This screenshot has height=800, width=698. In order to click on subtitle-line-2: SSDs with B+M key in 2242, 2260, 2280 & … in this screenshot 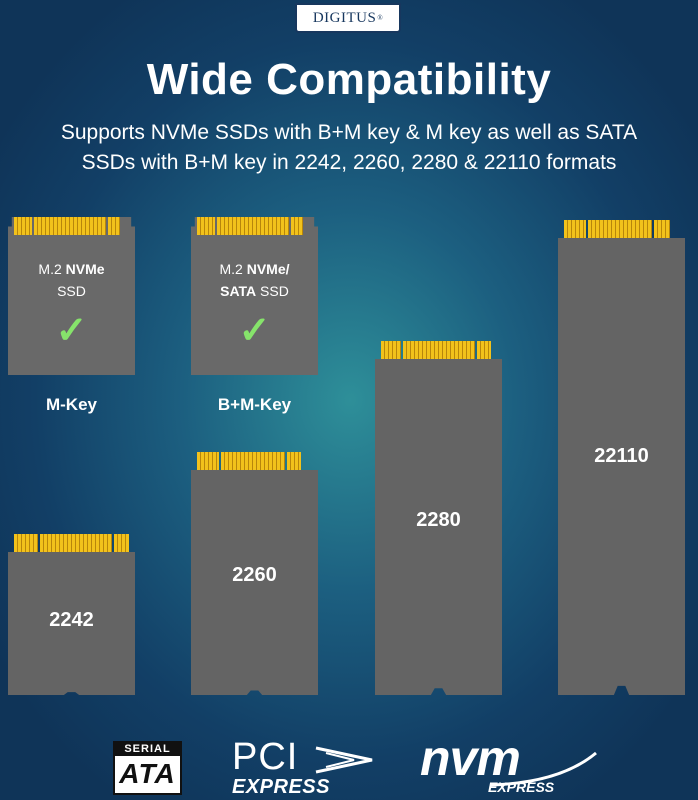, I will do `click(349, 162)`.